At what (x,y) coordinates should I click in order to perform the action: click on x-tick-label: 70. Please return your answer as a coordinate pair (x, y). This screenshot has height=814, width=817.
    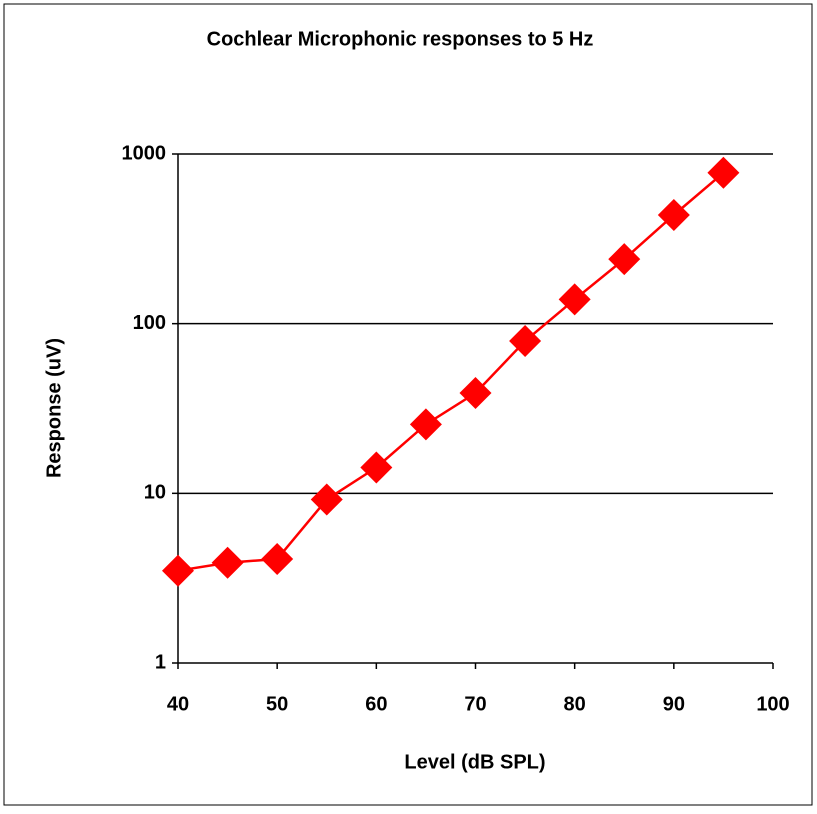
    Looking at the image, I should click on (475, 704).